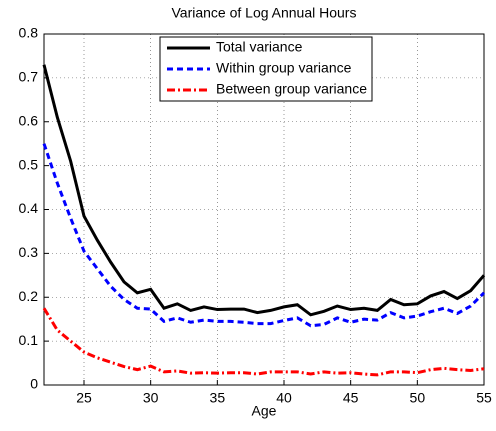  I want to click on y-tick-label: 0.2, so click(29, 296).